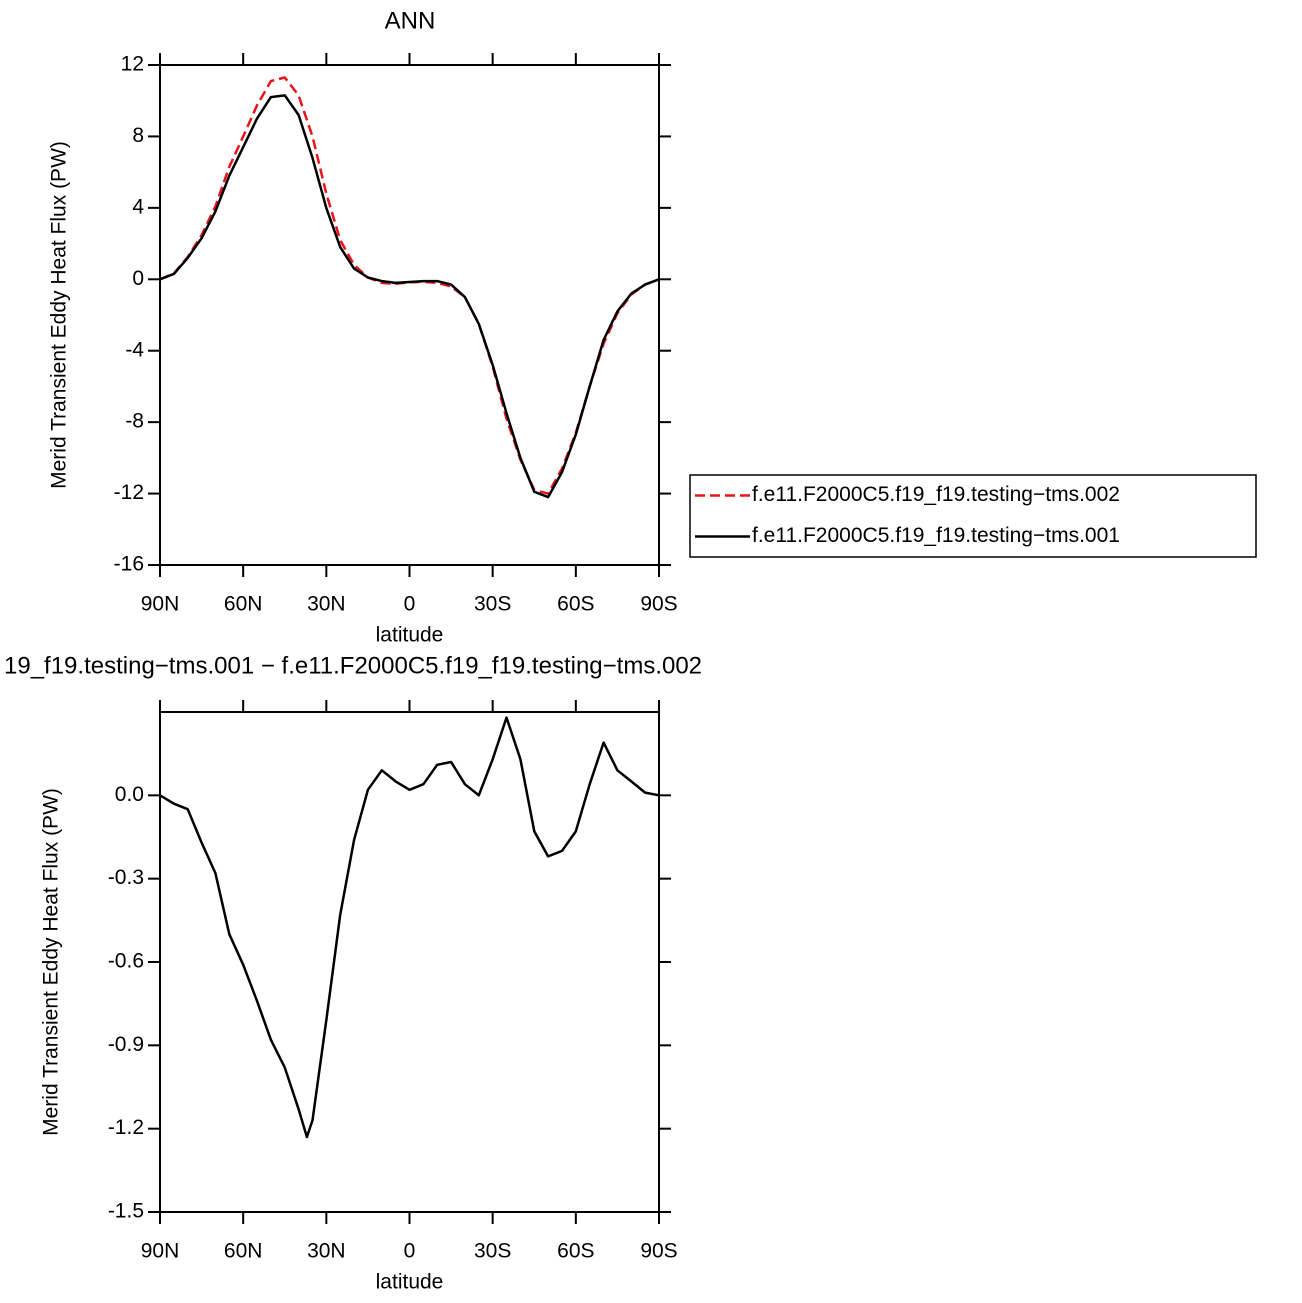 This screenshot has width=1302, height=1303. What do you see at coordinates (126, 1044) in the screenshot?
I see `y-tick-label: -0.9` at bounding box center [126, 1044].